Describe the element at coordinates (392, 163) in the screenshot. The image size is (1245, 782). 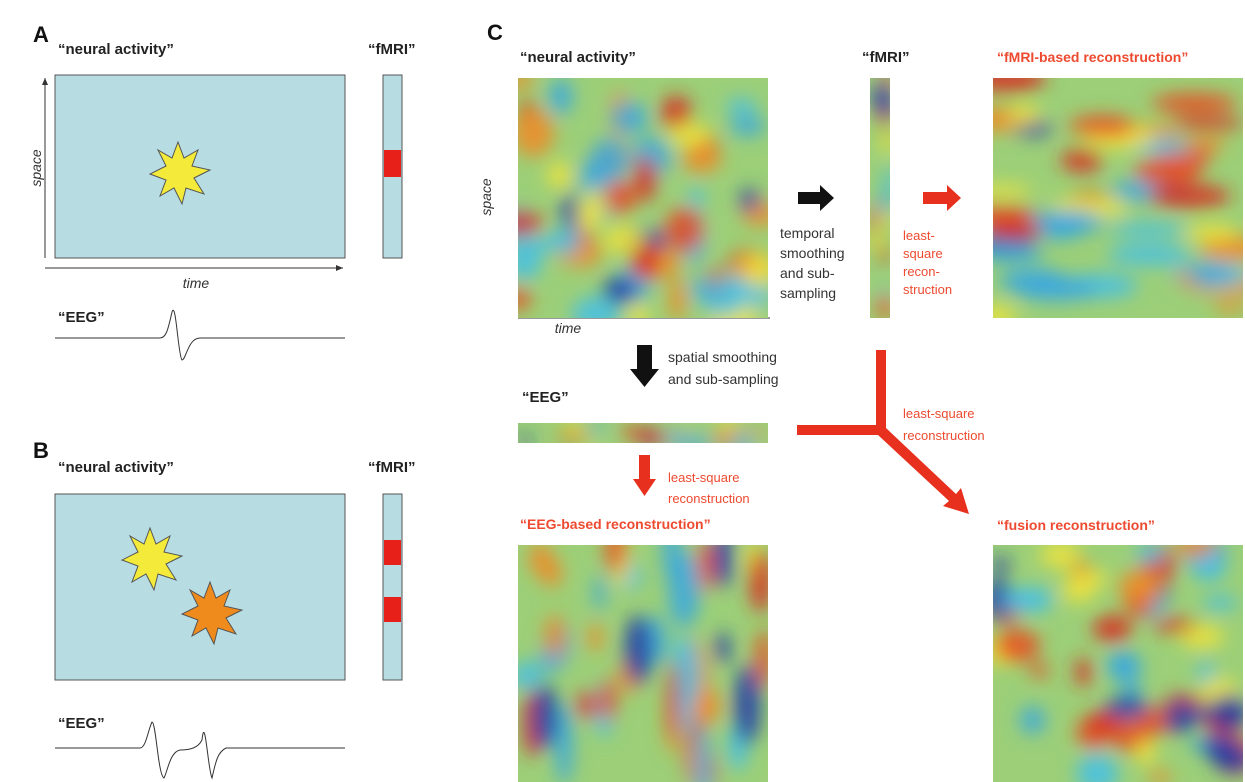
I see `fmri-voxel` at that location.